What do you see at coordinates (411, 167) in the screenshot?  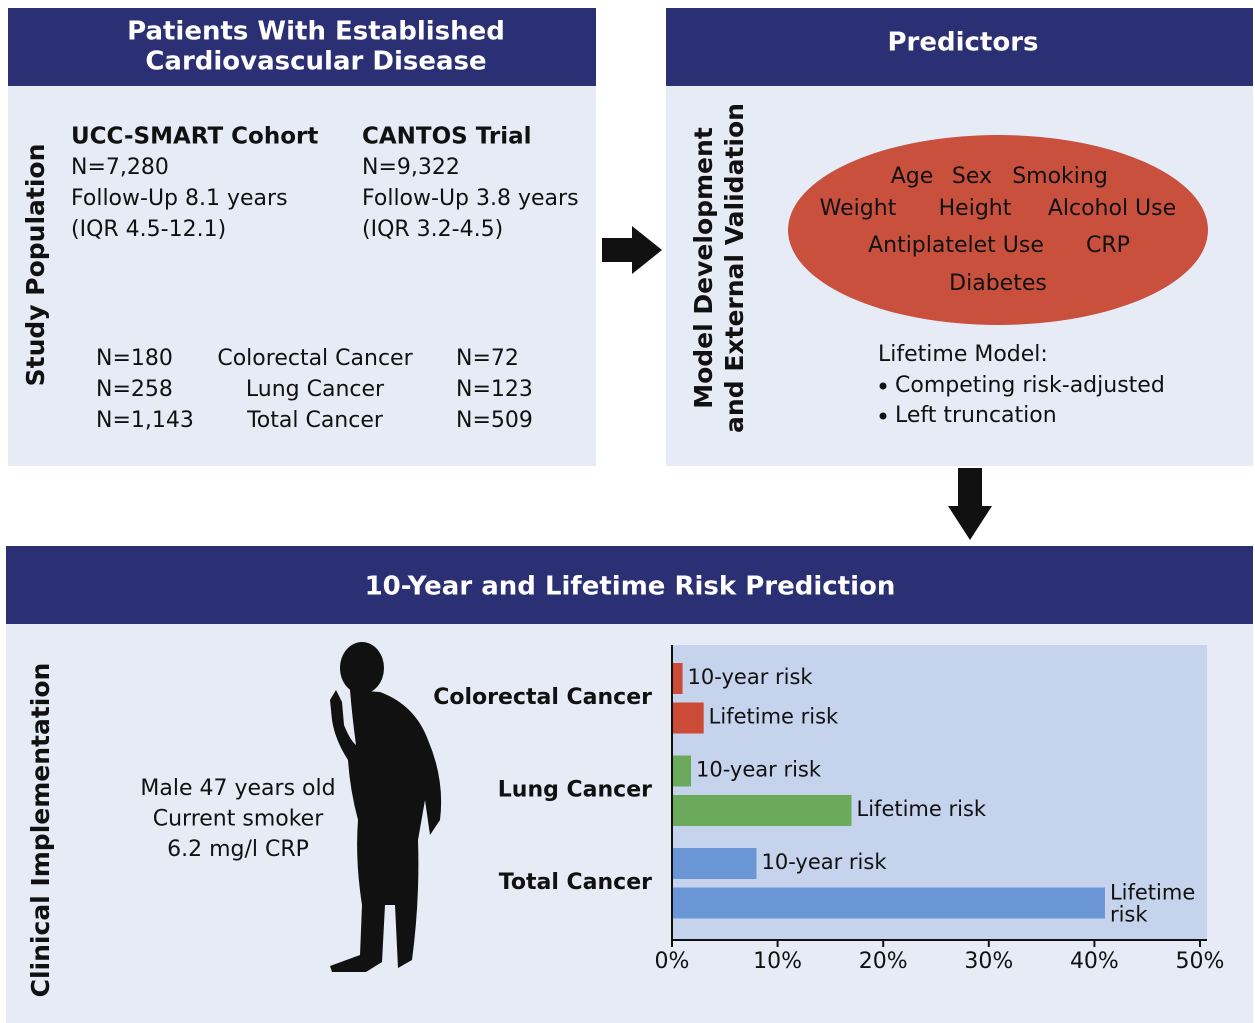 I see `cohort-detail: N=9,322` at bounding box center [411, 167].